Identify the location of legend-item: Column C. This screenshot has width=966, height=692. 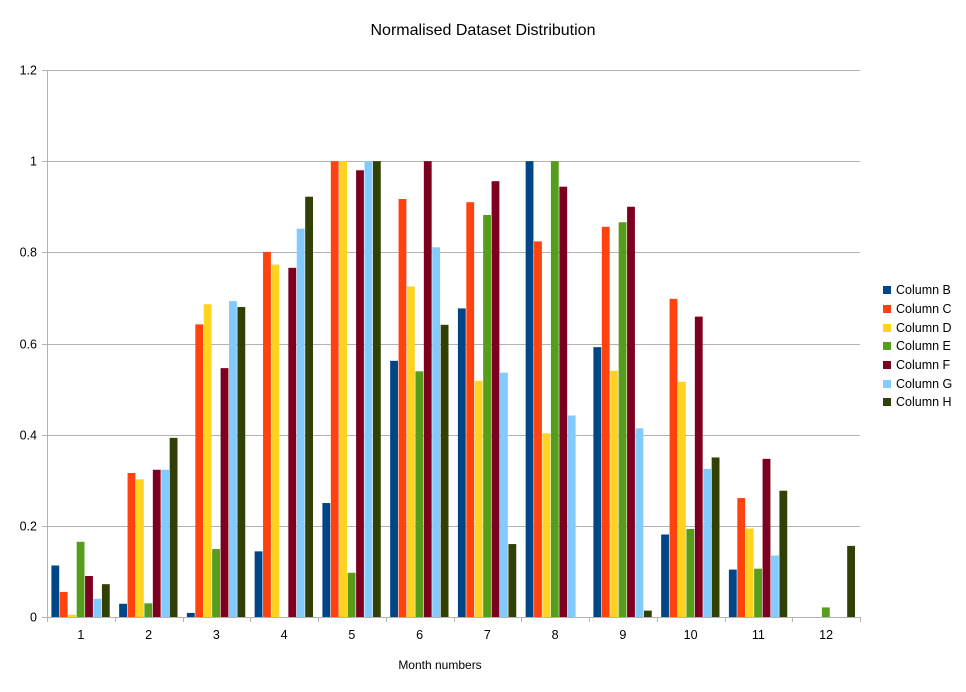
(917, 309).